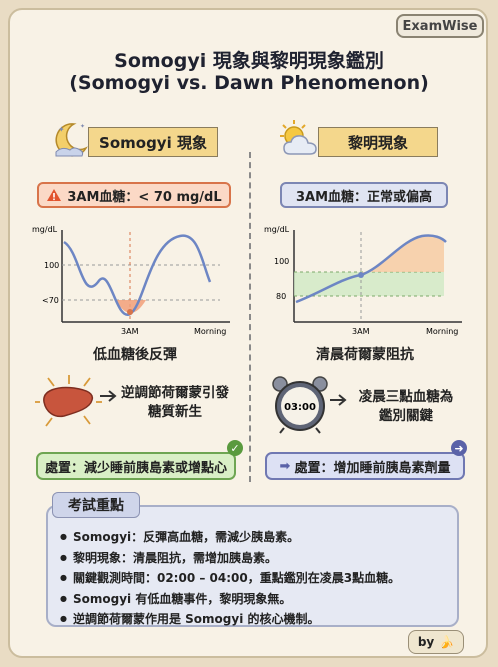 The width and height of the screenshot is (498, 667). Describe the element at coordinates (135, 355) in the screenshot. I see `somogyi-caption: 低血糖後反彈` at that location.